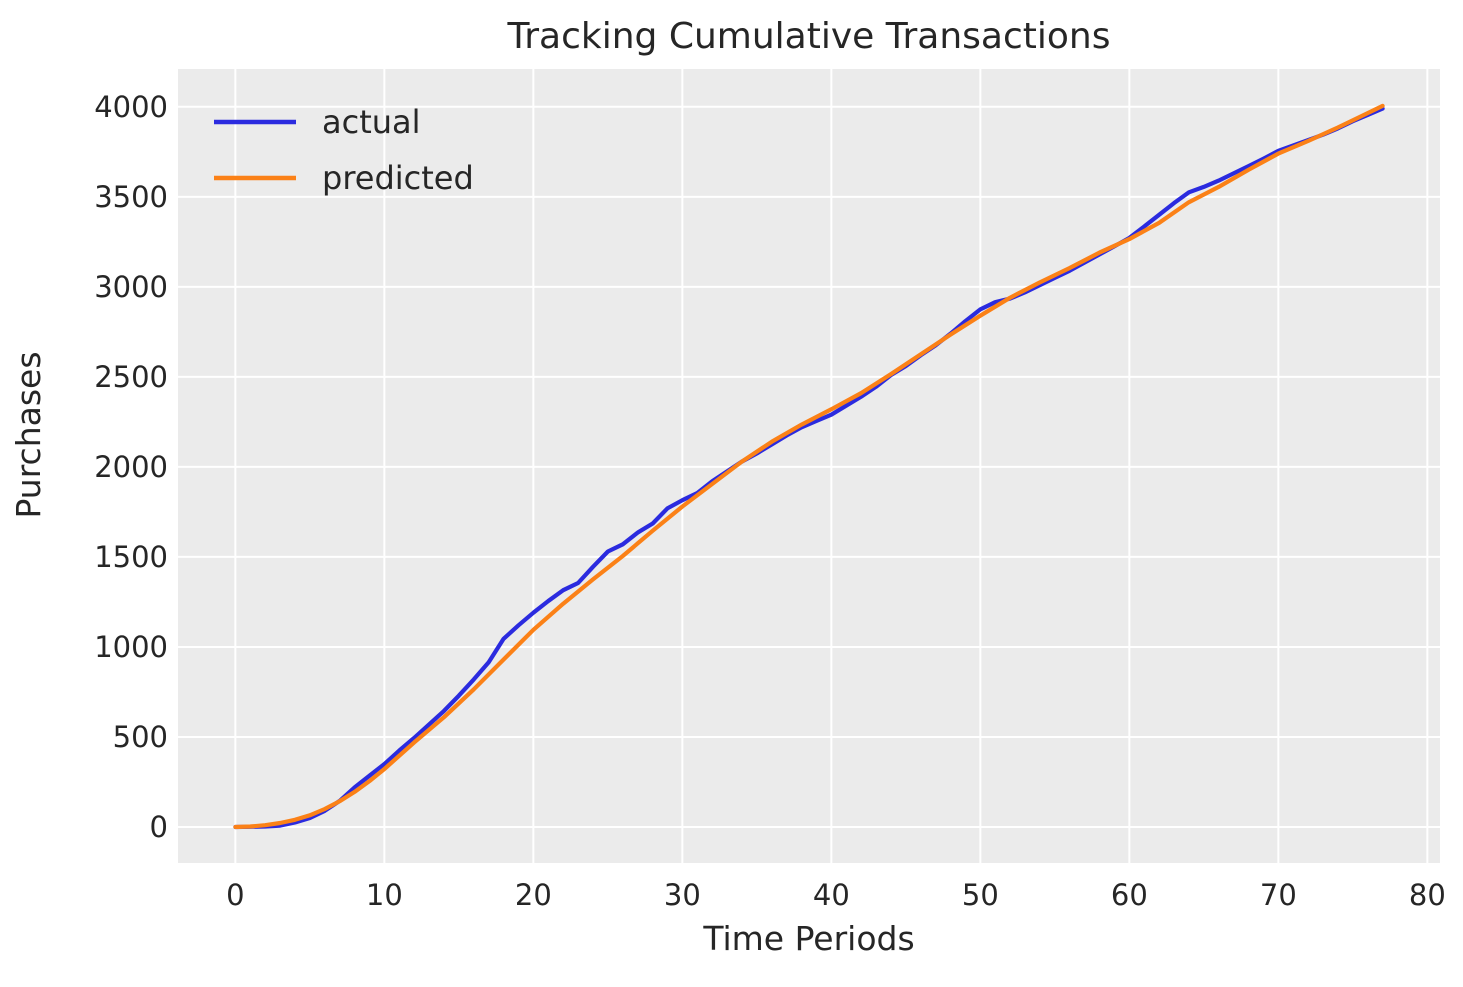 Image resolution: width=1463 pixels, height=987 pixels. Describe the element at coordinates (398, 178) in the screenshot. I see `legend-label-predicted: predicted` at that location.